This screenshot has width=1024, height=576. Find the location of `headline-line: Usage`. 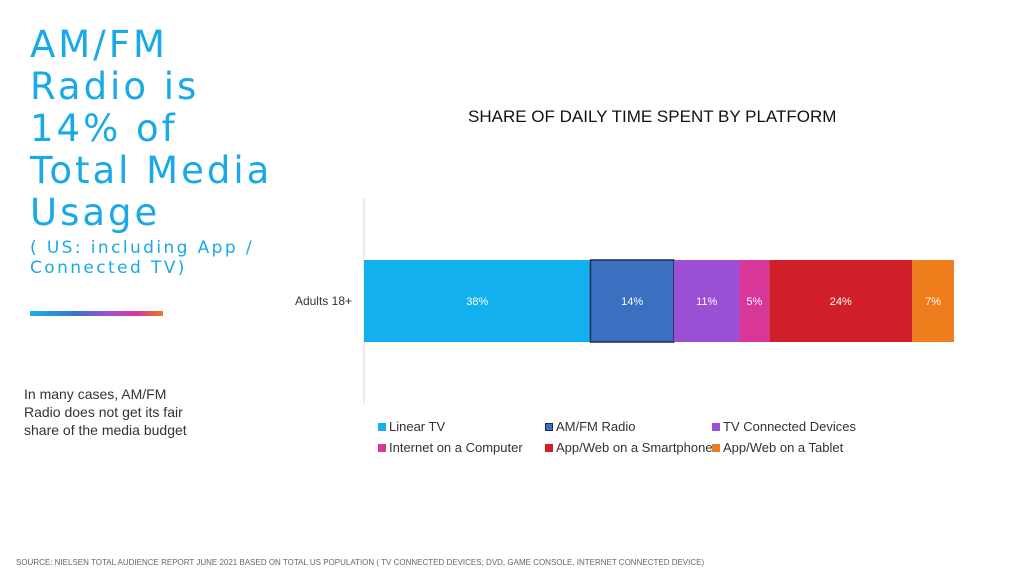

headline-line: Usage is located at coordinates (95, 212).